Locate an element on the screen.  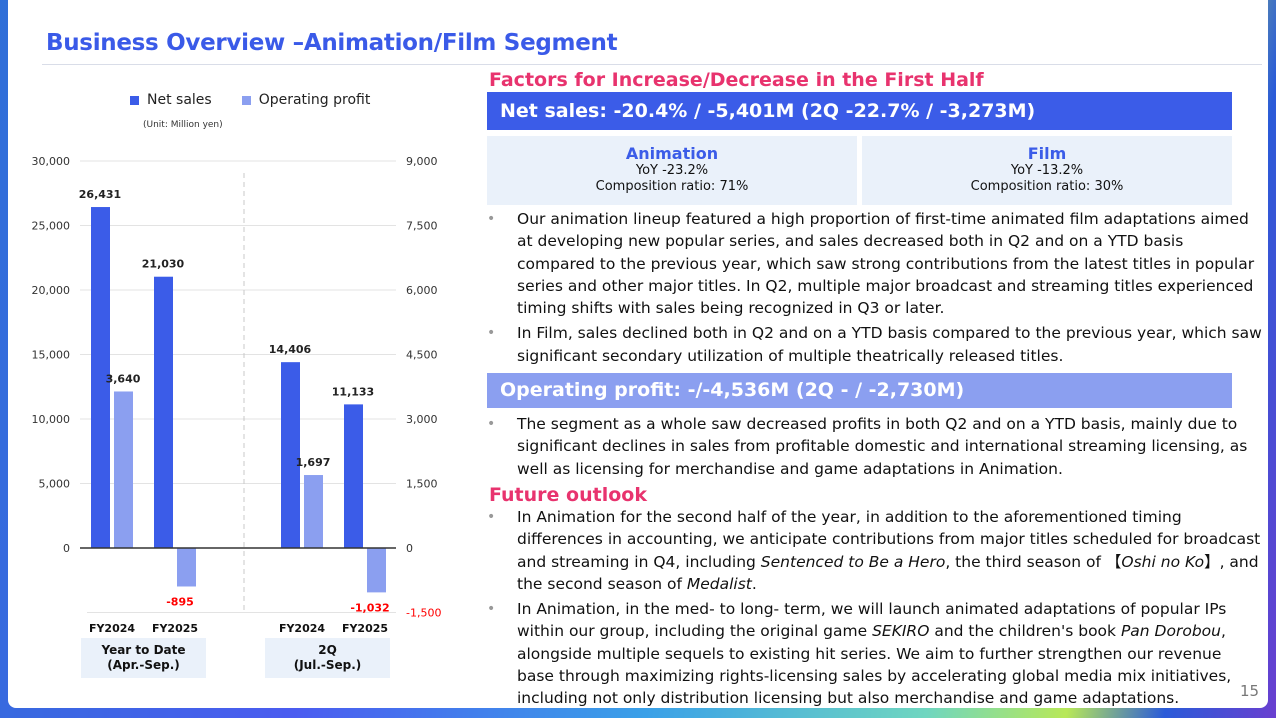
outlook-heading: Future outlook is located at coordinates (568, 495).